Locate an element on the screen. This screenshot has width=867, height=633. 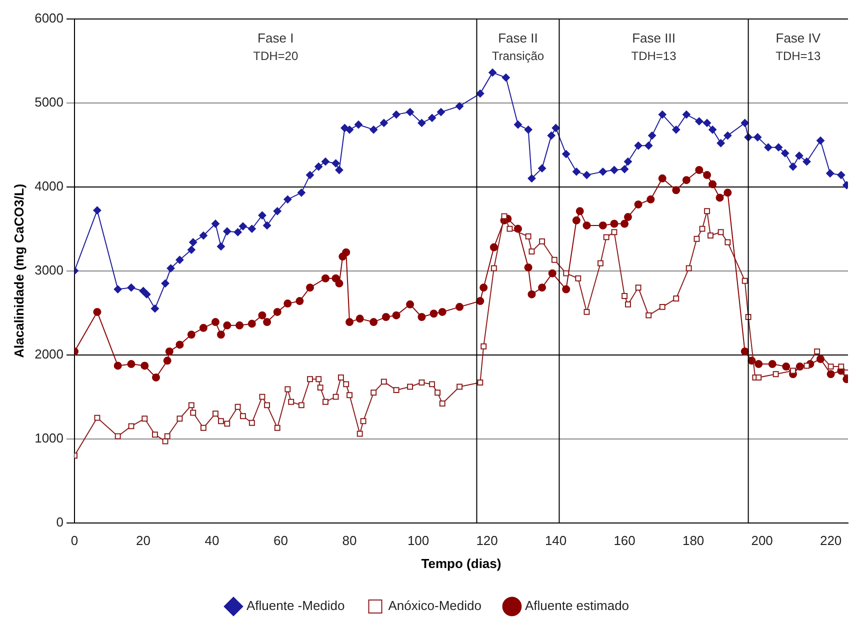
y-tick-label: 4000 is located at coordinates (49, 186).